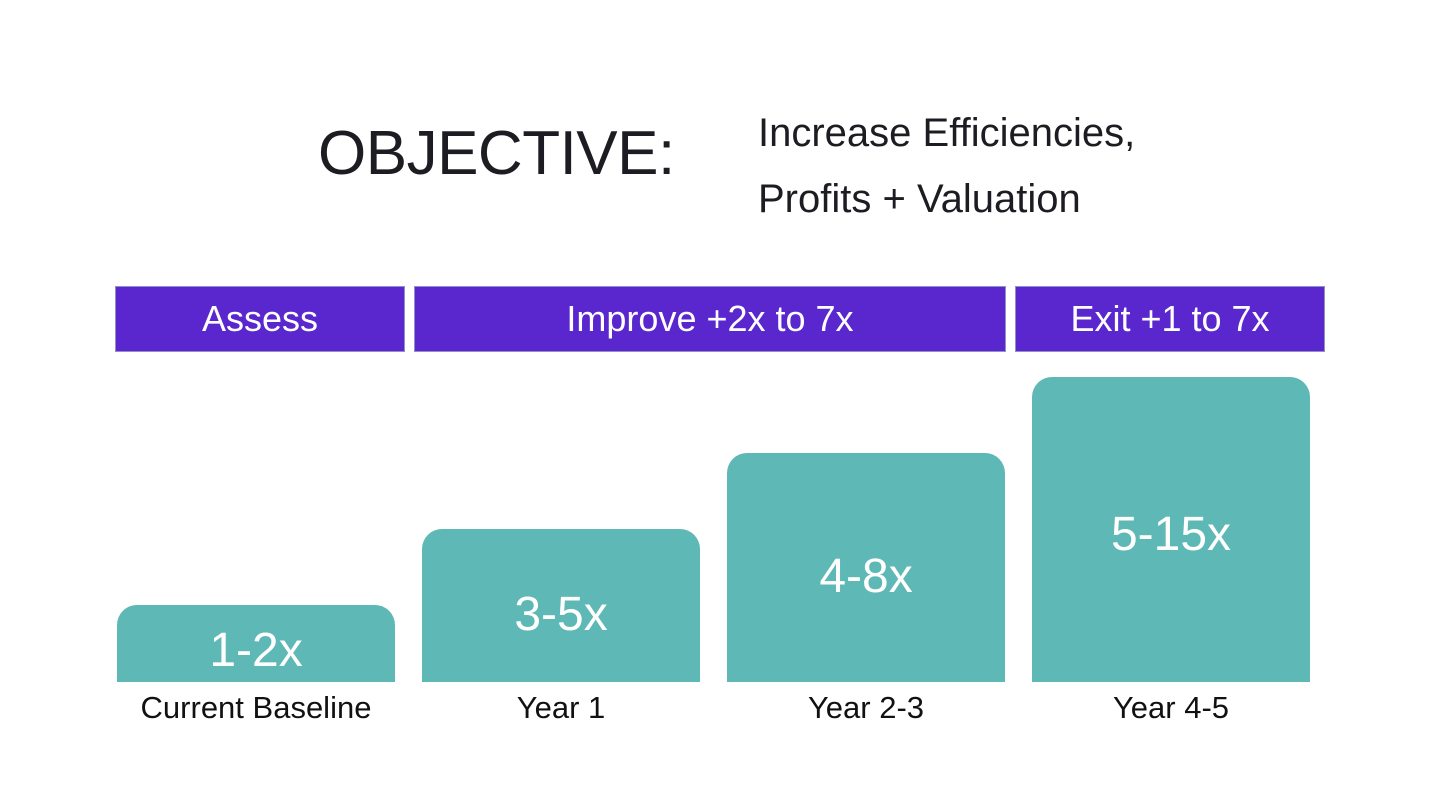  What do you see at coordinates (561, 614) in the screenshot?
I see `step-value-year-1: 3-5x` at bounding box center [561, 614].